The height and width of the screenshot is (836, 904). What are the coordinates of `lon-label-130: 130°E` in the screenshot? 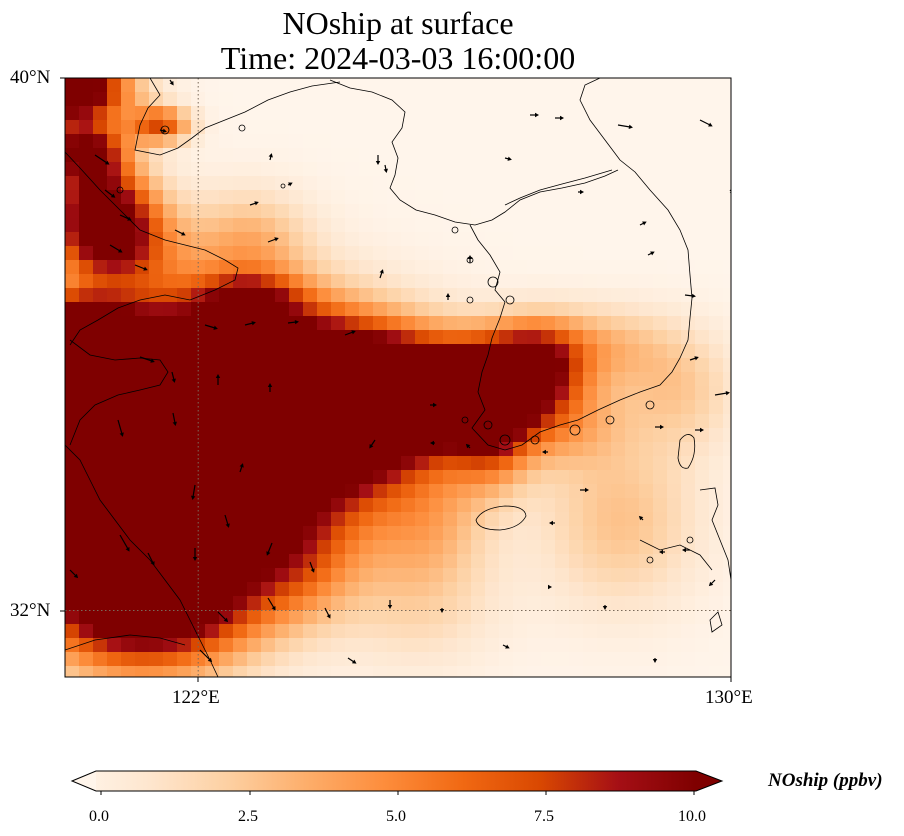 It's located at (729, 697).